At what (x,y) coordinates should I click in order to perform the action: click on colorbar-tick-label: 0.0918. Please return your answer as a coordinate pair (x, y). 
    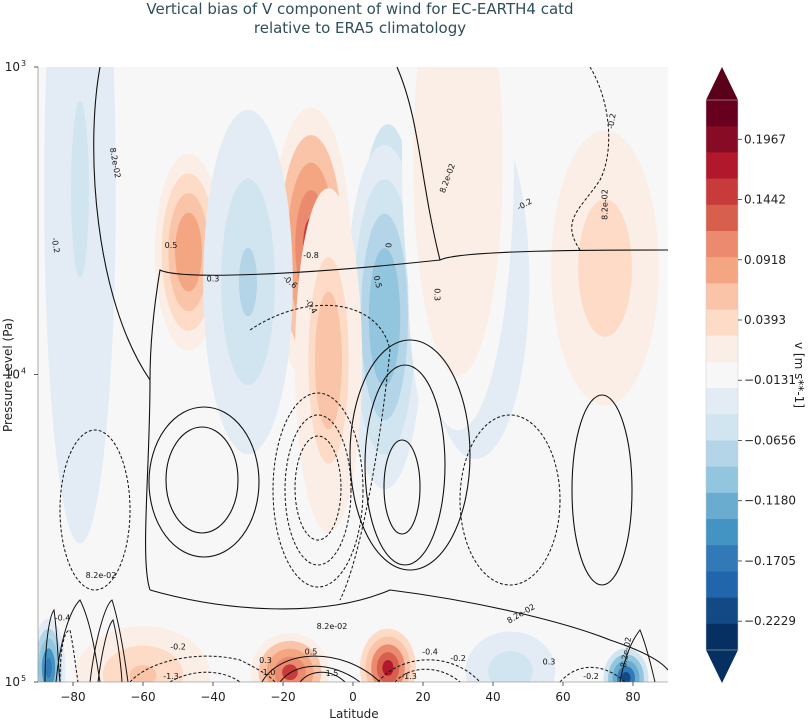
    Looking at the image, I should click on (765, 260).